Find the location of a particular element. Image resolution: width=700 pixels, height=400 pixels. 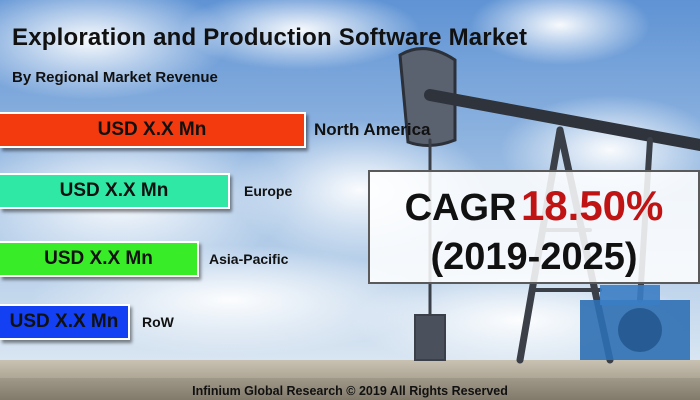

cagr-box: CAGR 18.50% (2019-2025) is located at coordinates (534, 227).